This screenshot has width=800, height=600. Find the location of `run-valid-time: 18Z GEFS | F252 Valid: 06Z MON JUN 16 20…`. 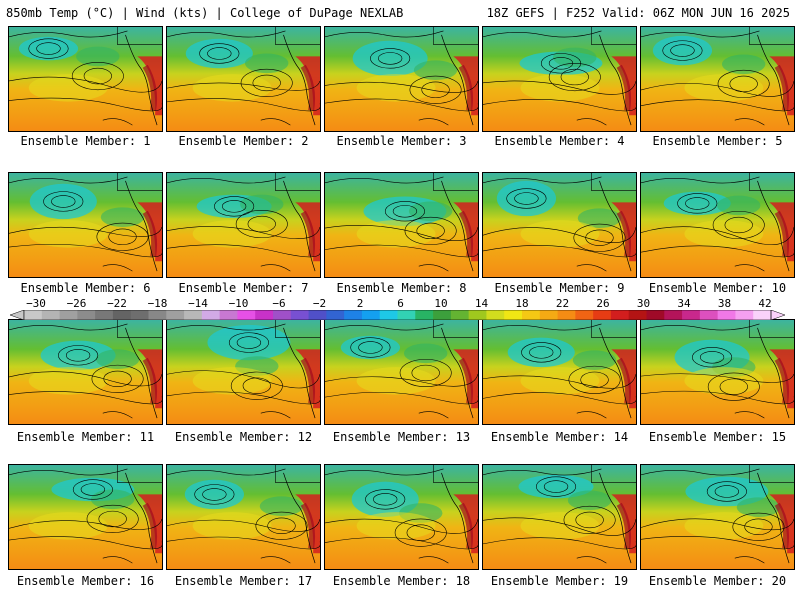

run-valid-time: 18Z GEFS | F252 Valid: 06Z MON JUN 16 20… is located at coordinates (638, 13).